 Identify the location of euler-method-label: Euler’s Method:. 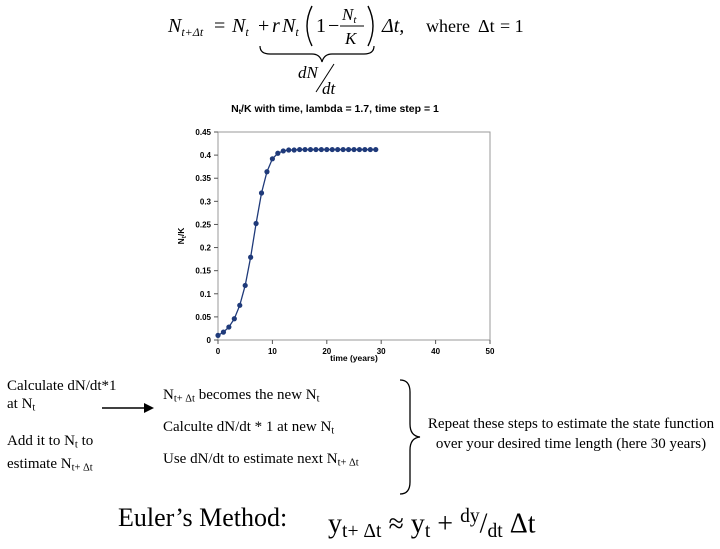
(203, 517).